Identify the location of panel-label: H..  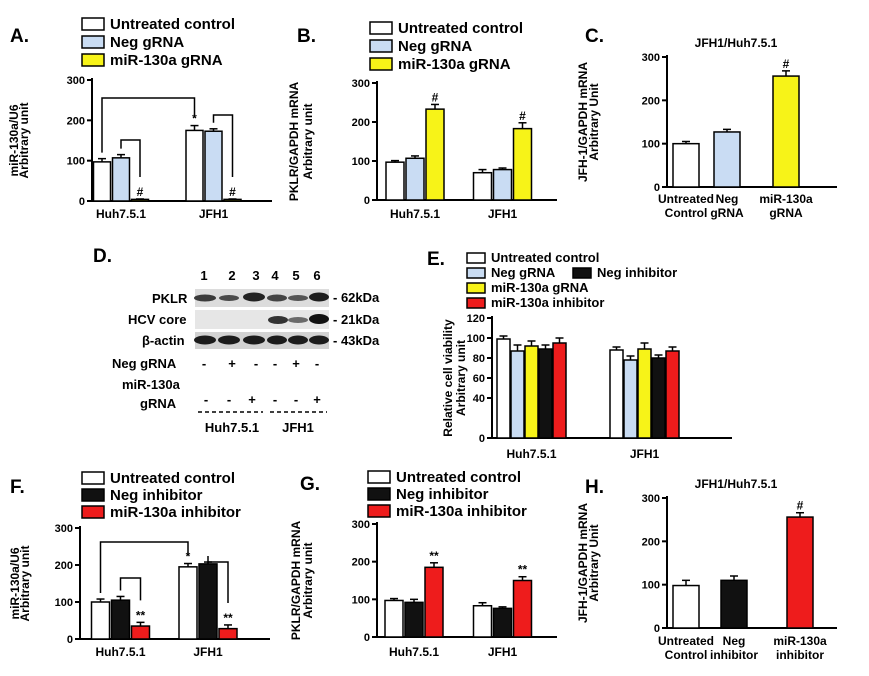
(594, 487).